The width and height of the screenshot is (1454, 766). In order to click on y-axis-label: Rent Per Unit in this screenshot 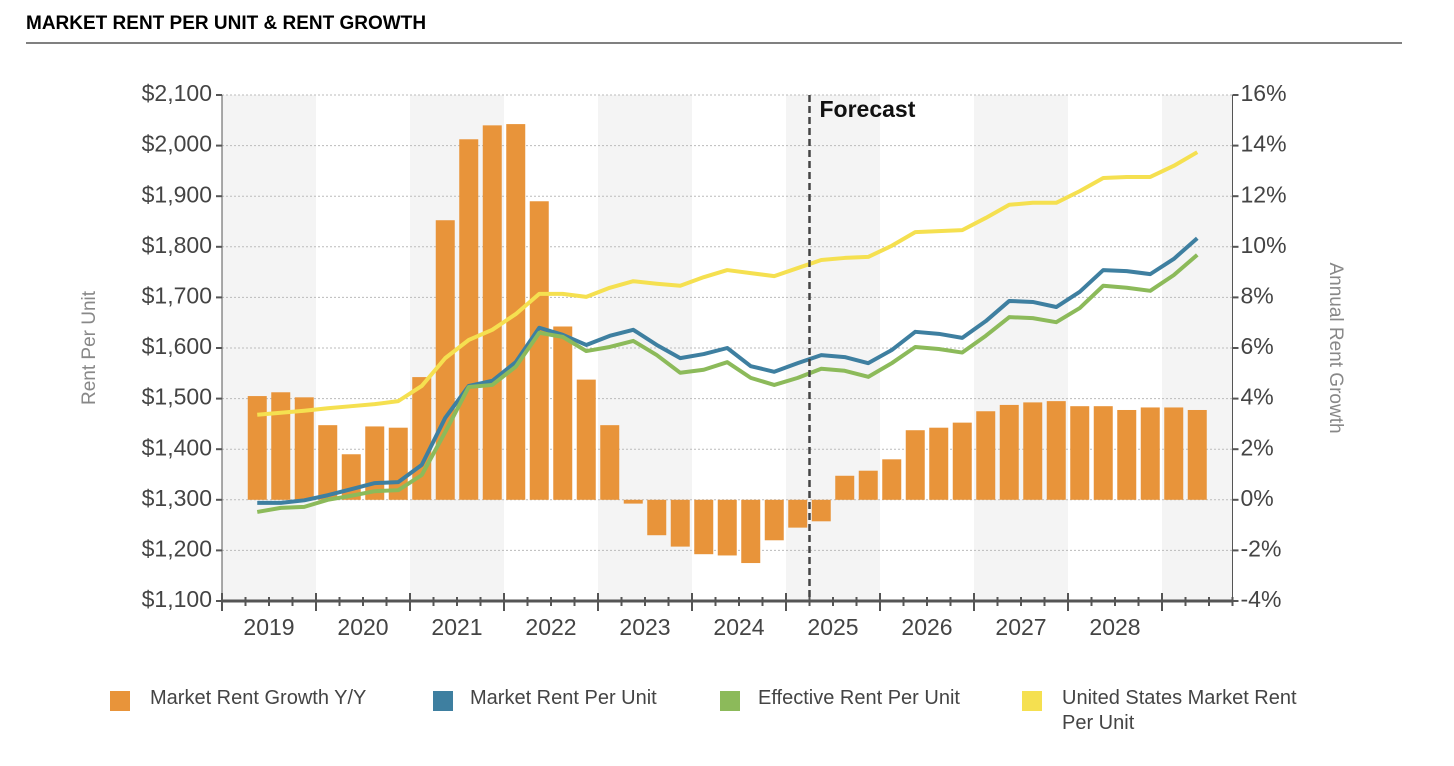, I will do `click(89, 347)`.